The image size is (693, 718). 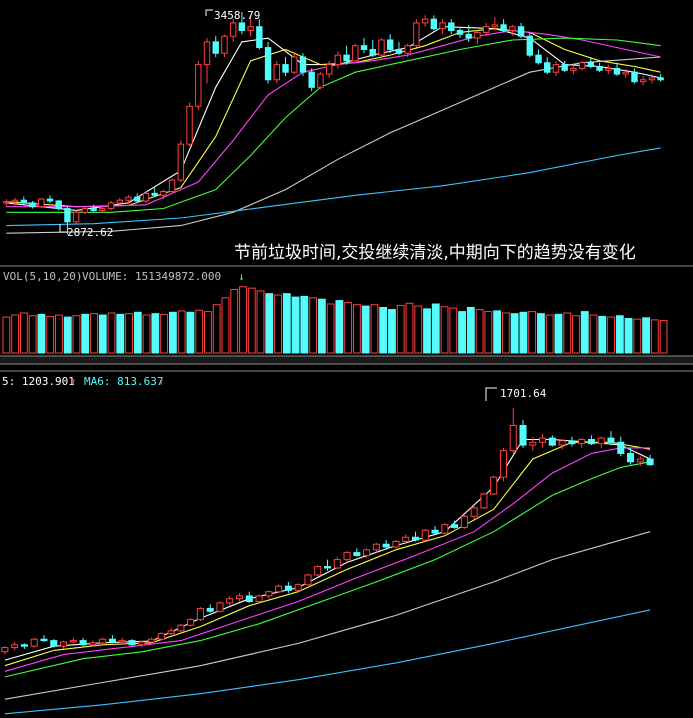 What do you see at coordinates (38, 381) in the screenshot?
I see `ma5-label: 5: 1203.901` at bounding box center [38, 381].